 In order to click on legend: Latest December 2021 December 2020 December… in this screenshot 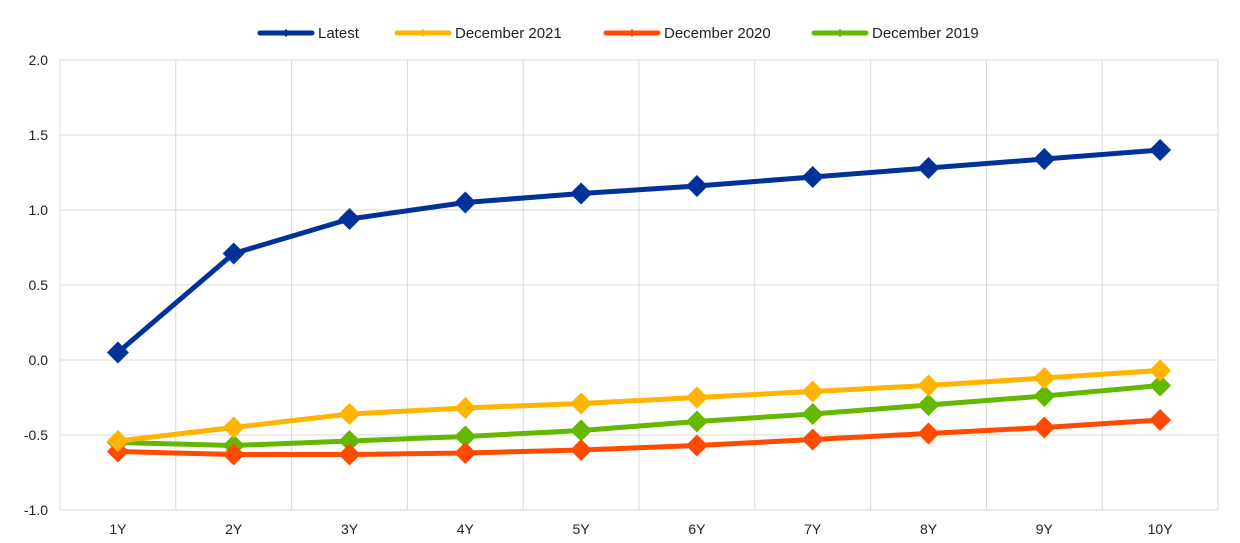, I will do `click(618, 33)`.